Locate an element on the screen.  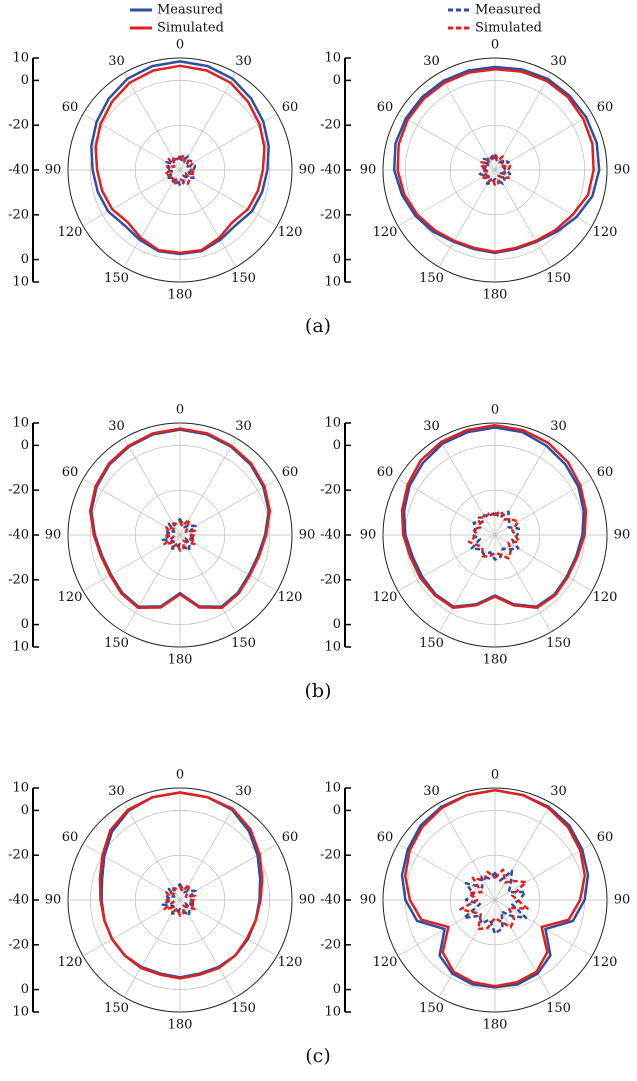
legend-label: Measured is located at coordinates (508, 10).